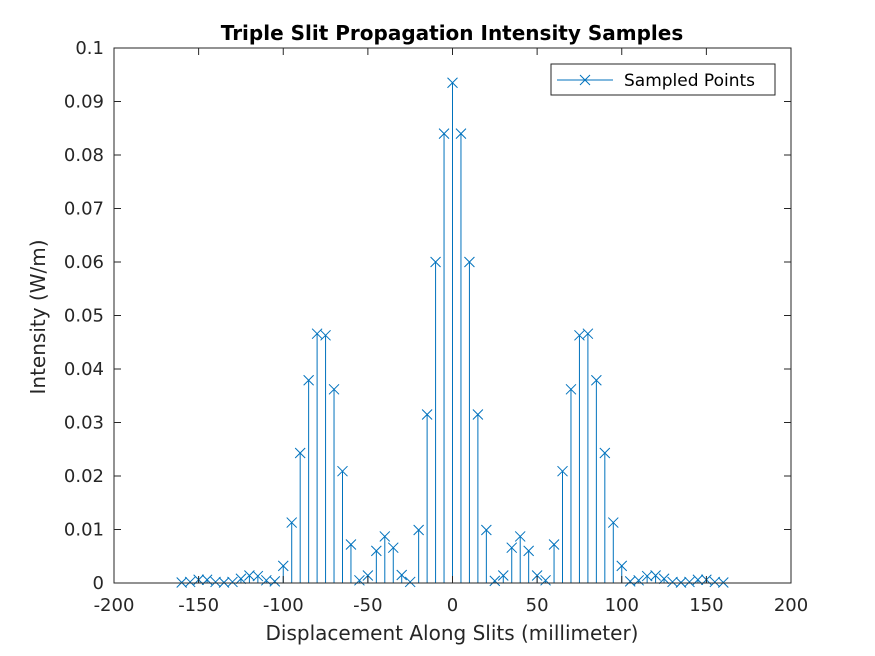  Describe the element at coordinates (585, 80) in the screenshot. I see `legend-x-marker-icon` at that location.